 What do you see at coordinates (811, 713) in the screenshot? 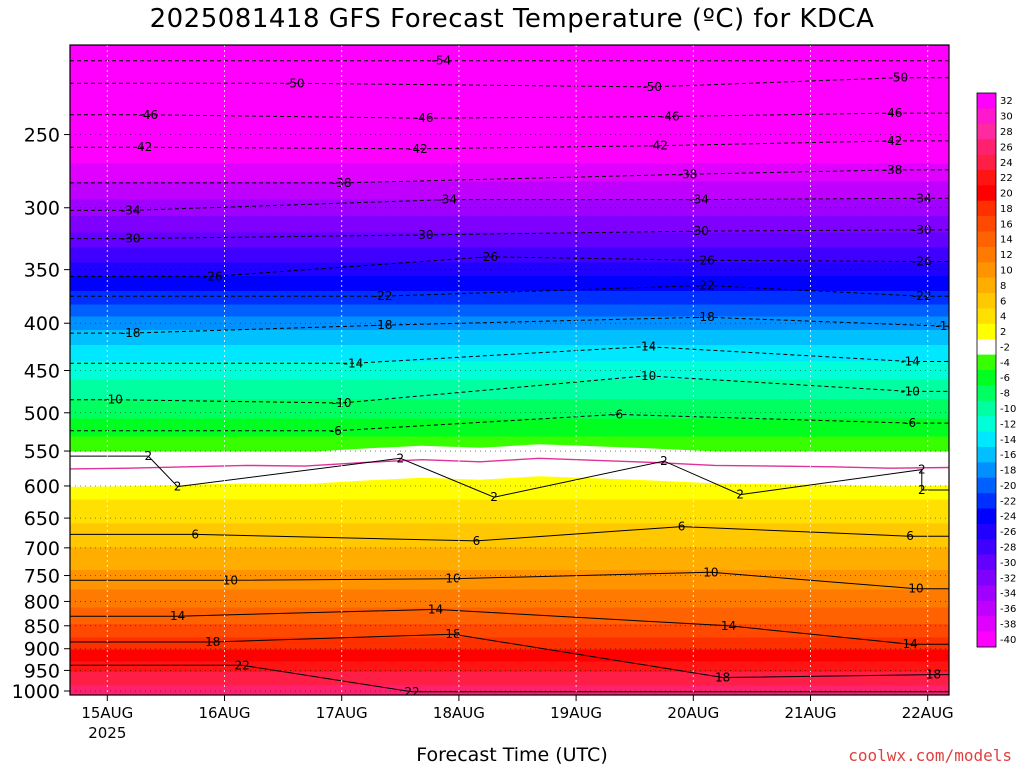
I see `x-tick-label: 21AUG` at bounding box center [811, 713].